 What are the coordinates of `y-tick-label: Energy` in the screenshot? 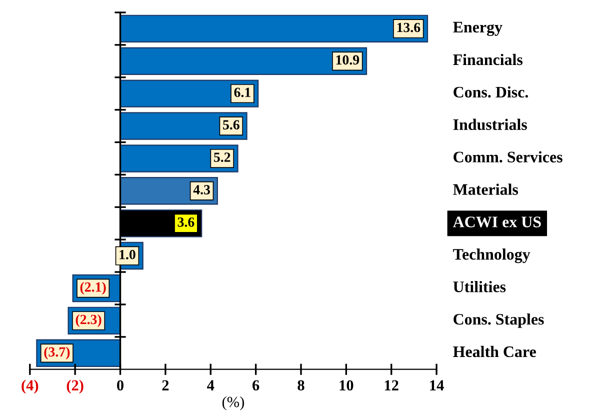 It's located at (477, 29).